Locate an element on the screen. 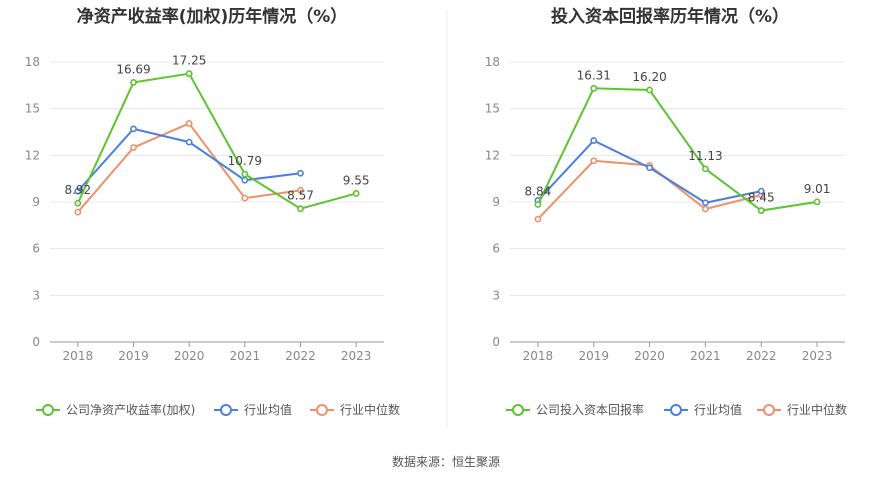  data-label: 10.79 is located at coordinates (245, 161).